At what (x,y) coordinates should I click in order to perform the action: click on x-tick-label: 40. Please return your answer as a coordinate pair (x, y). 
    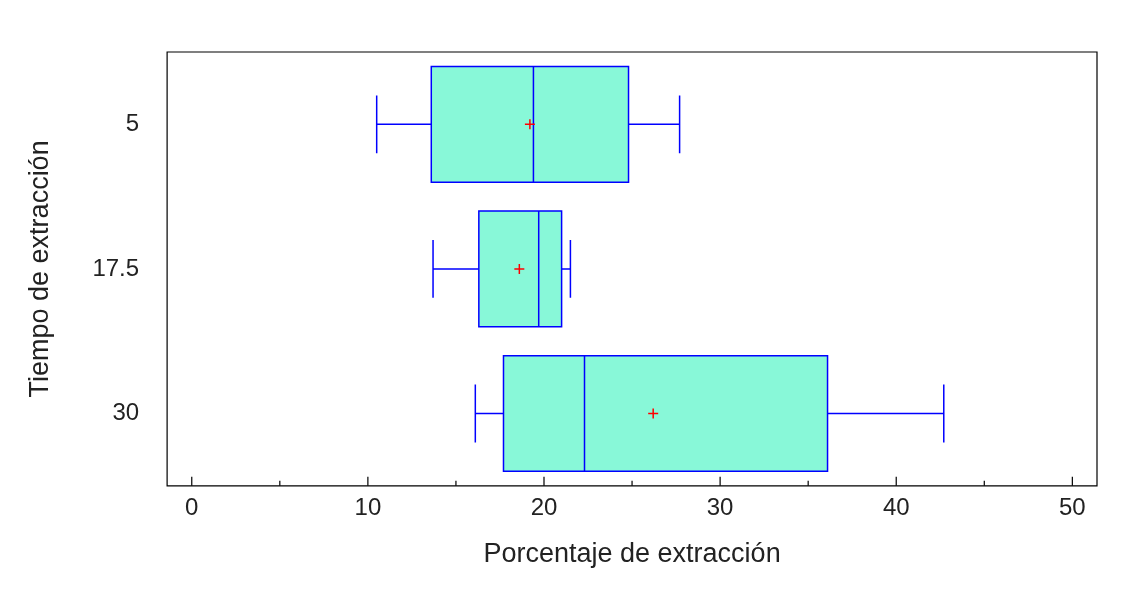
    Looking at the image, I should click on (896, 506).